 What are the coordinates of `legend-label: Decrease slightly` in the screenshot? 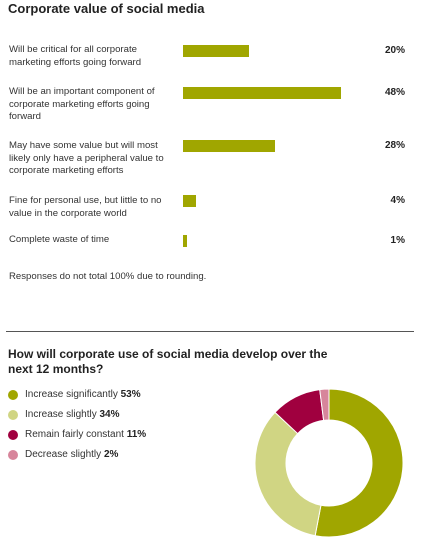 It's located at (63, 454).